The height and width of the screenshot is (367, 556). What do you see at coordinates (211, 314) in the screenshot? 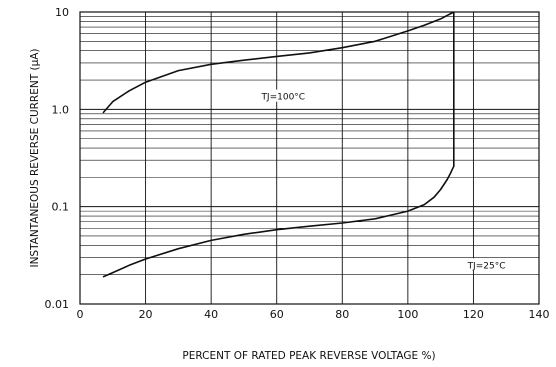
I see `x-tick-label: 40` at bounding box center [211, 314].